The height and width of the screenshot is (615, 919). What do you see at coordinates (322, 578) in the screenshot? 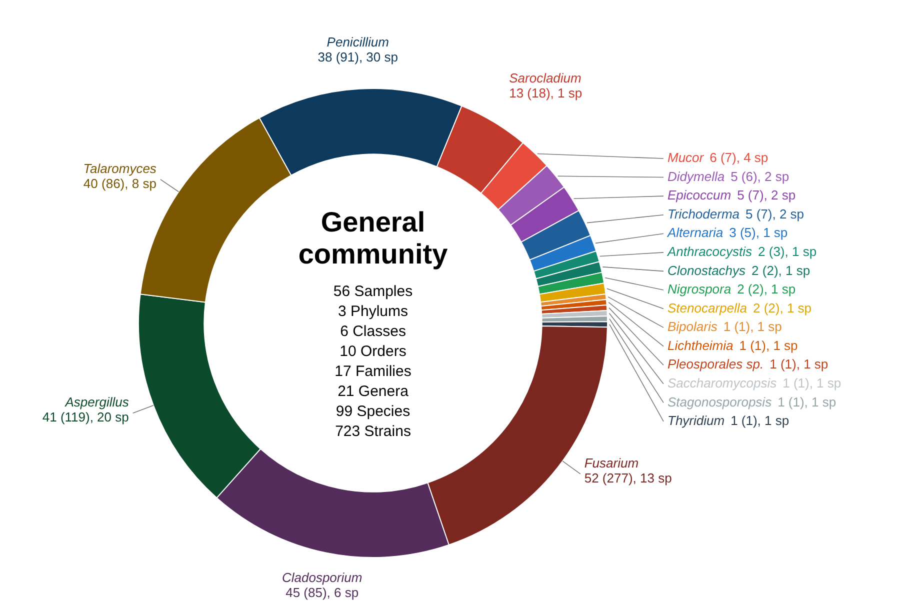
I see `slice-label: Cladosporium` at bounding box center [322, 578].